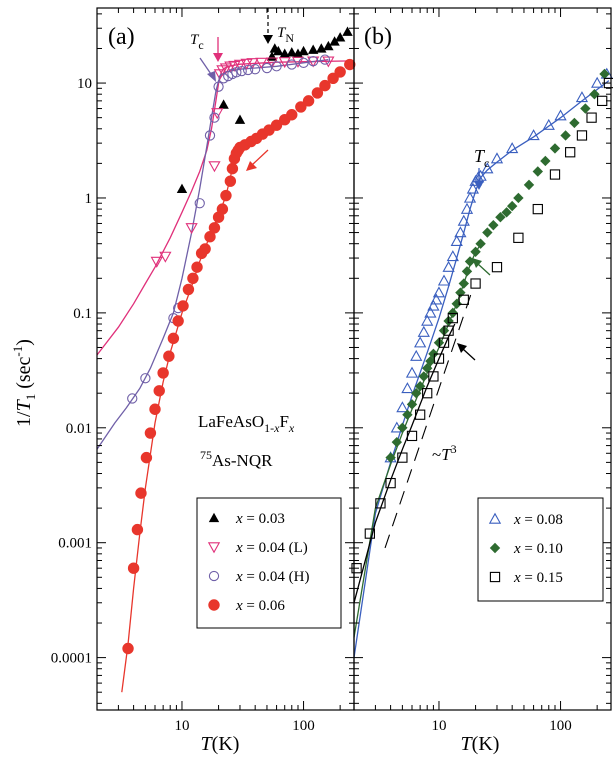  I want to click on y-tick-label: 1, so click(89, 199).